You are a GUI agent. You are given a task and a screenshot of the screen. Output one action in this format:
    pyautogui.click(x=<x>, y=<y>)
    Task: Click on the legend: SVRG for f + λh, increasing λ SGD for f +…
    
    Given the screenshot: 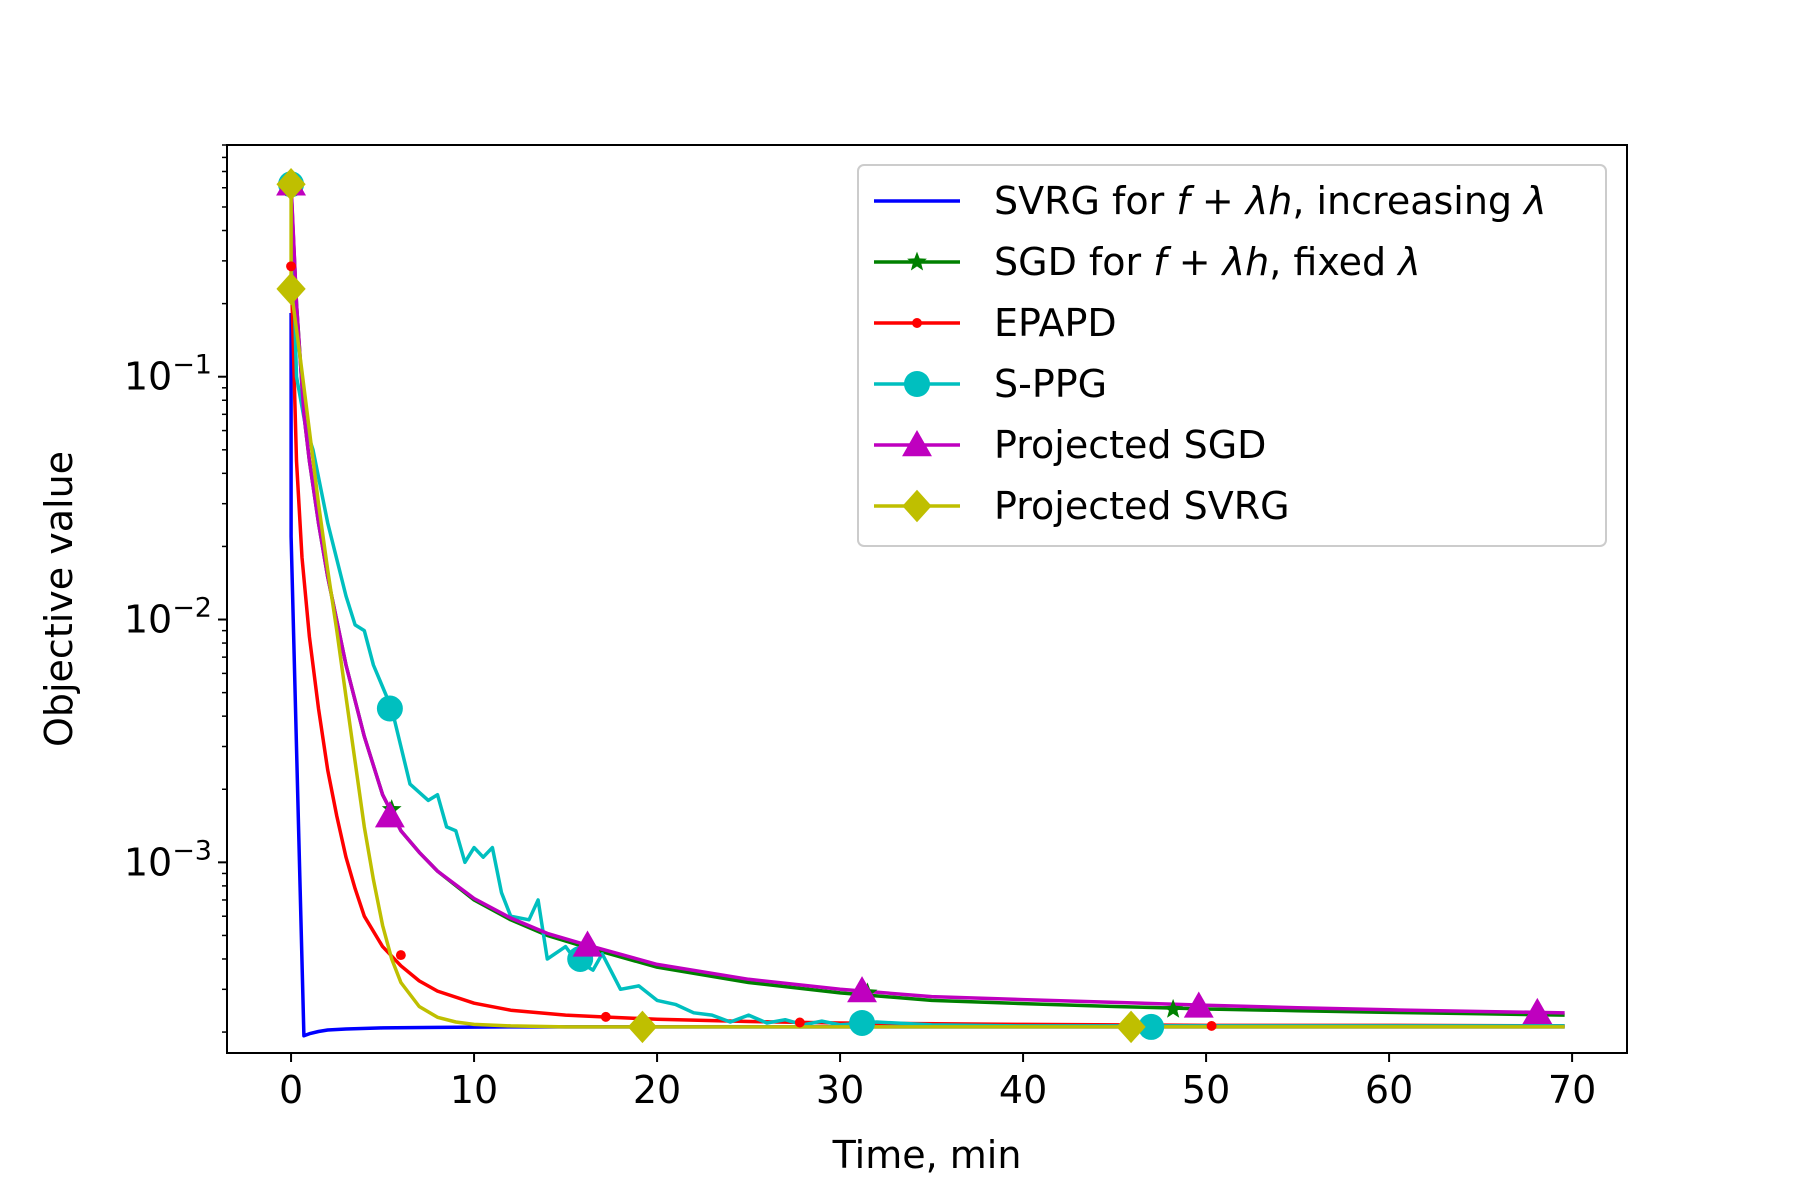 What is the action you would take?
    pyautogui.click(x=1232, y=355)
    